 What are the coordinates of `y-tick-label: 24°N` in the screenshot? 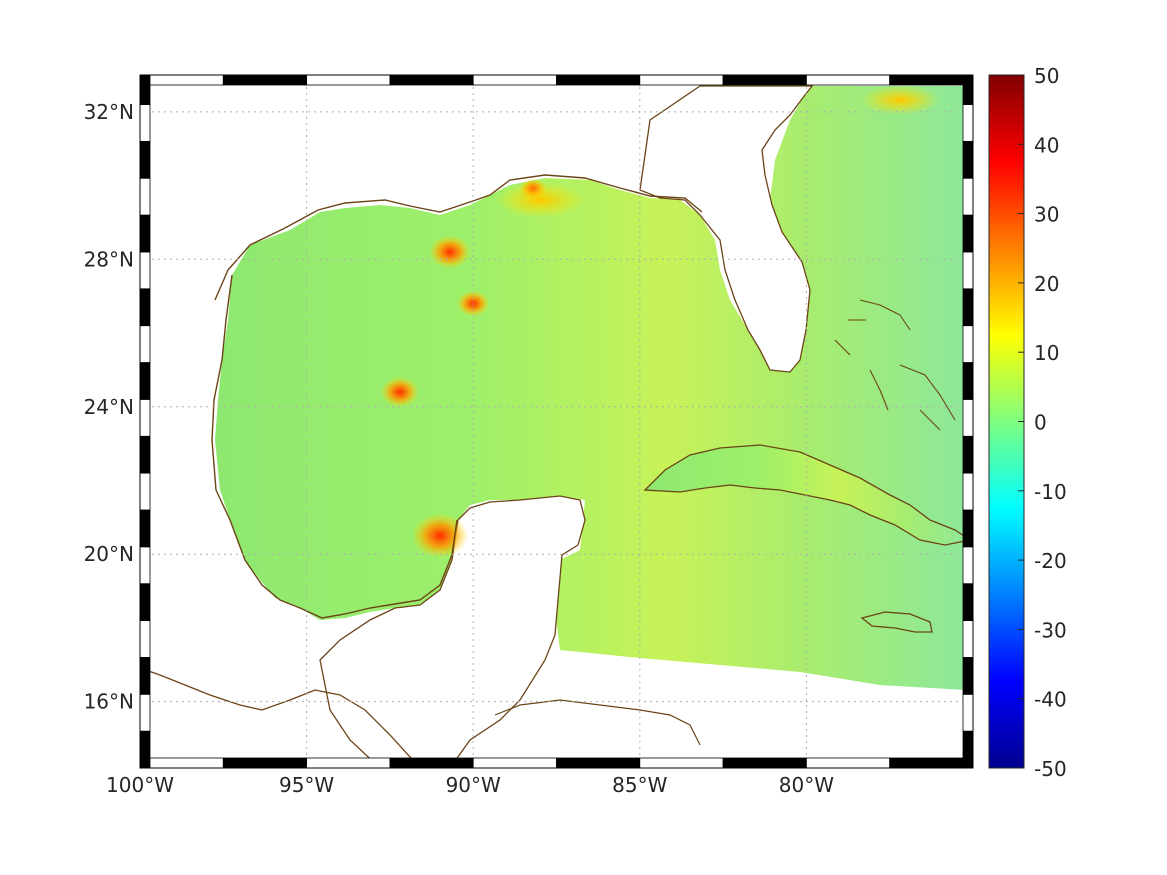 It's located at (109, 407).